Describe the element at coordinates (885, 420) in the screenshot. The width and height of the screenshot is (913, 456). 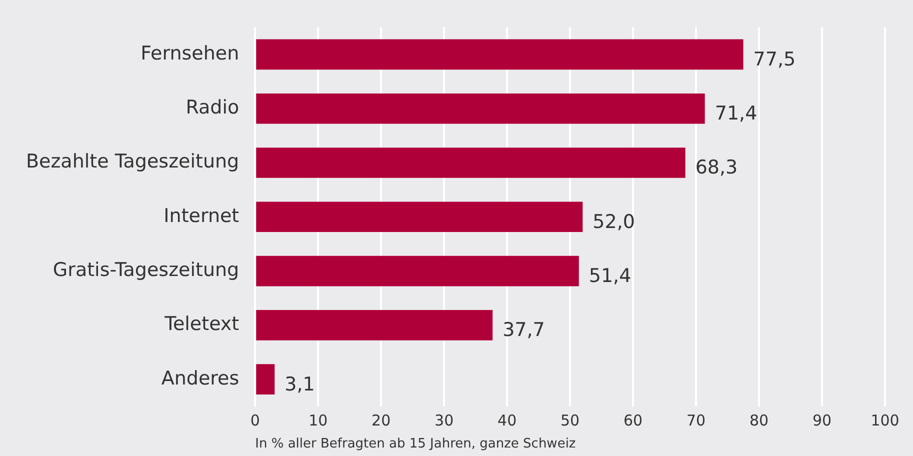
I see `x-tick-label: 100` at that location.